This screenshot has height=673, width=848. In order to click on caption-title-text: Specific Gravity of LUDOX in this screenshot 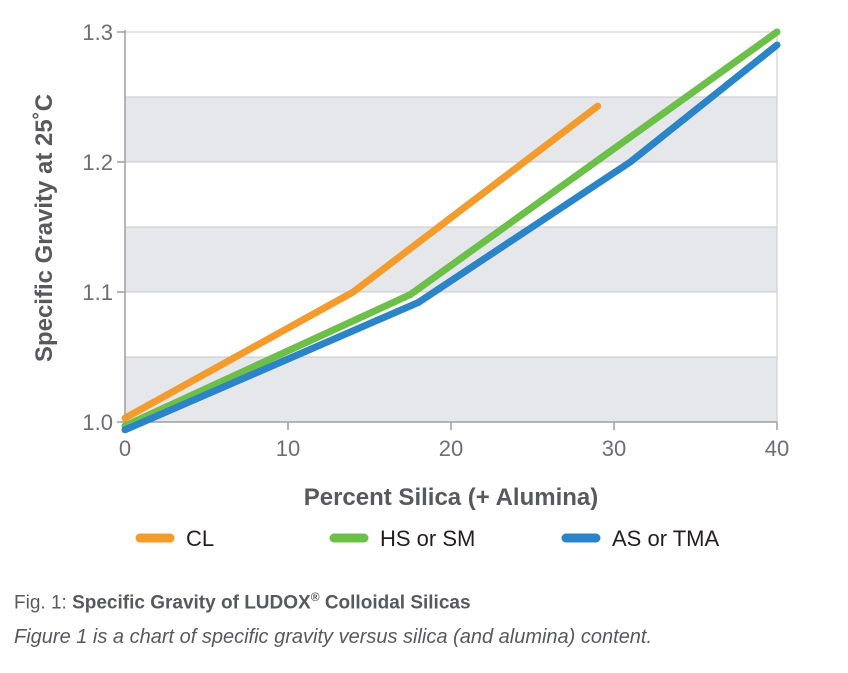, I will do `click(191, 603)`.